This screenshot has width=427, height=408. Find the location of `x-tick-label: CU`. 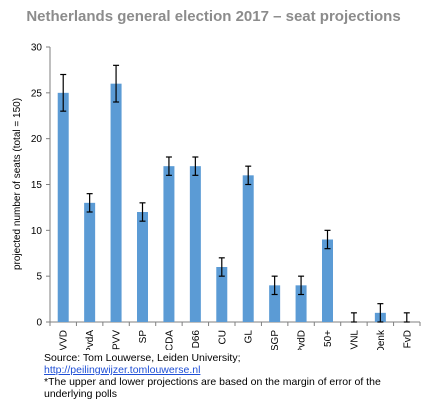

x-tick-label: CU is located at coordinates (222, 337).